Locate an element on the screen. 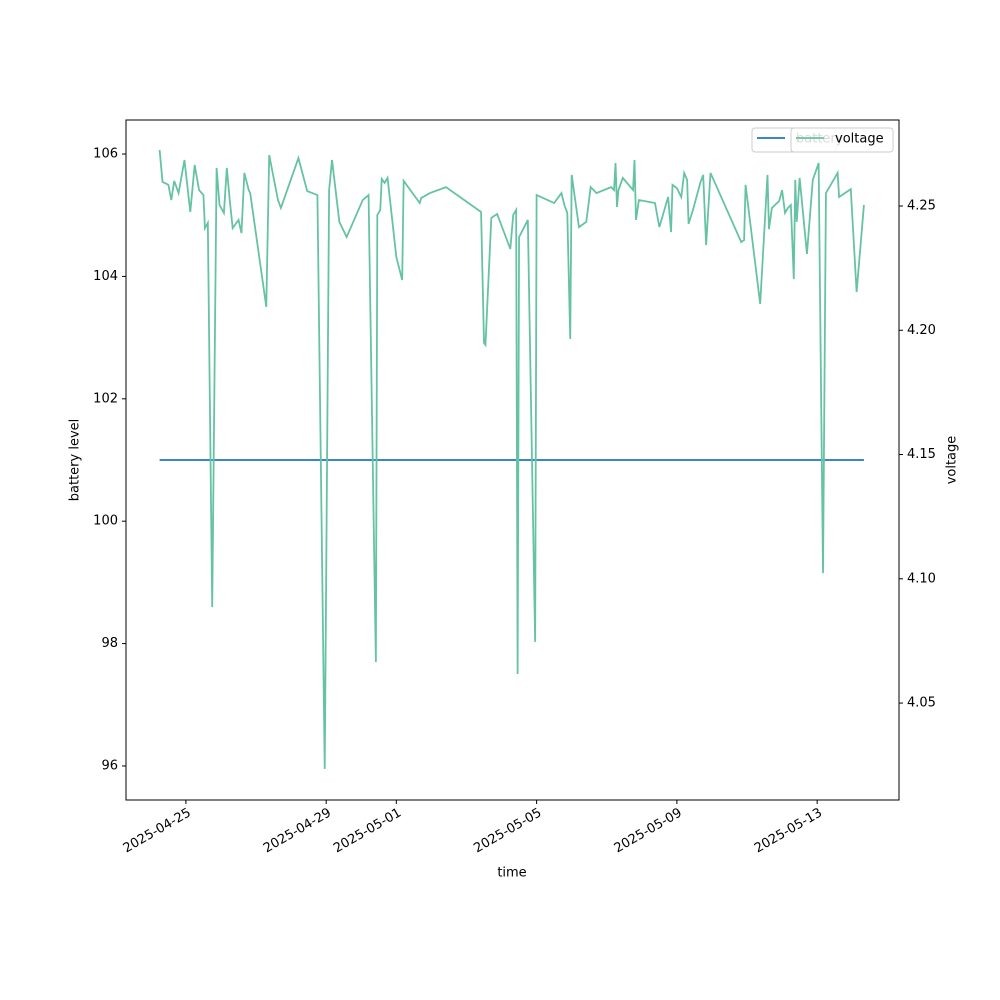 The image size is (1000, 1000). y-tick-label: 98 is located at coordinates (109, 643).